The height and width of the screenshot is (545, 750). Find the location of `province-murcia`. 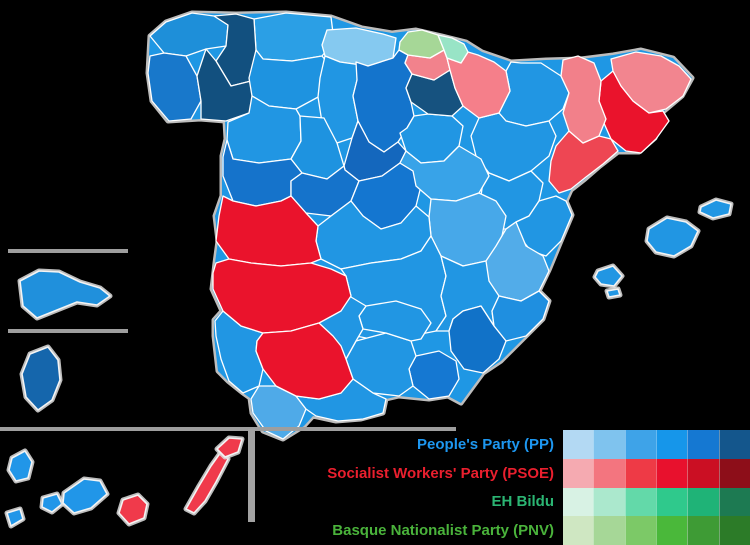

province-murcia is located at coordinates (477, 339).